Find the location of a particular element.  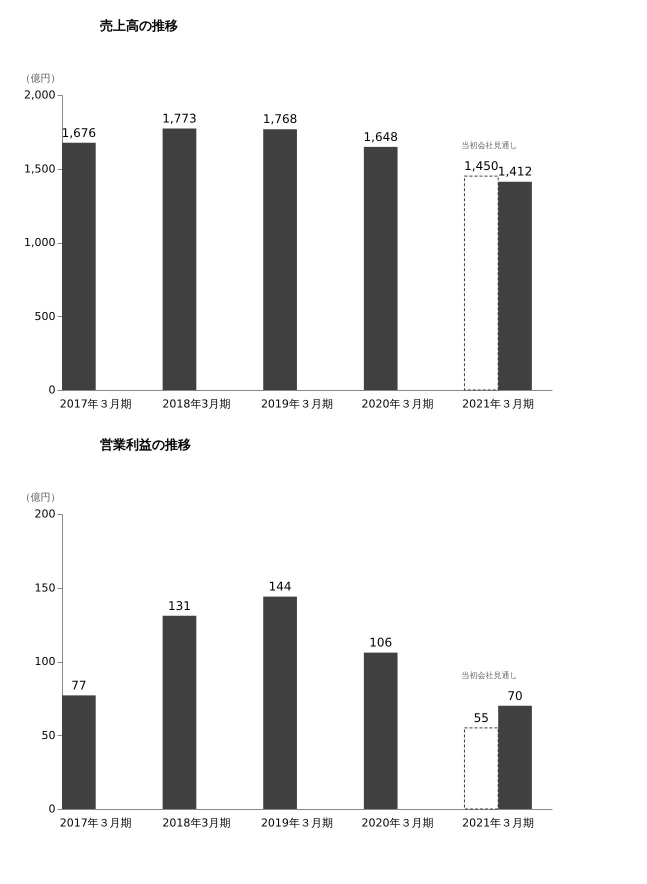

data-label: 1,773 is located at coordinates (179, 118).